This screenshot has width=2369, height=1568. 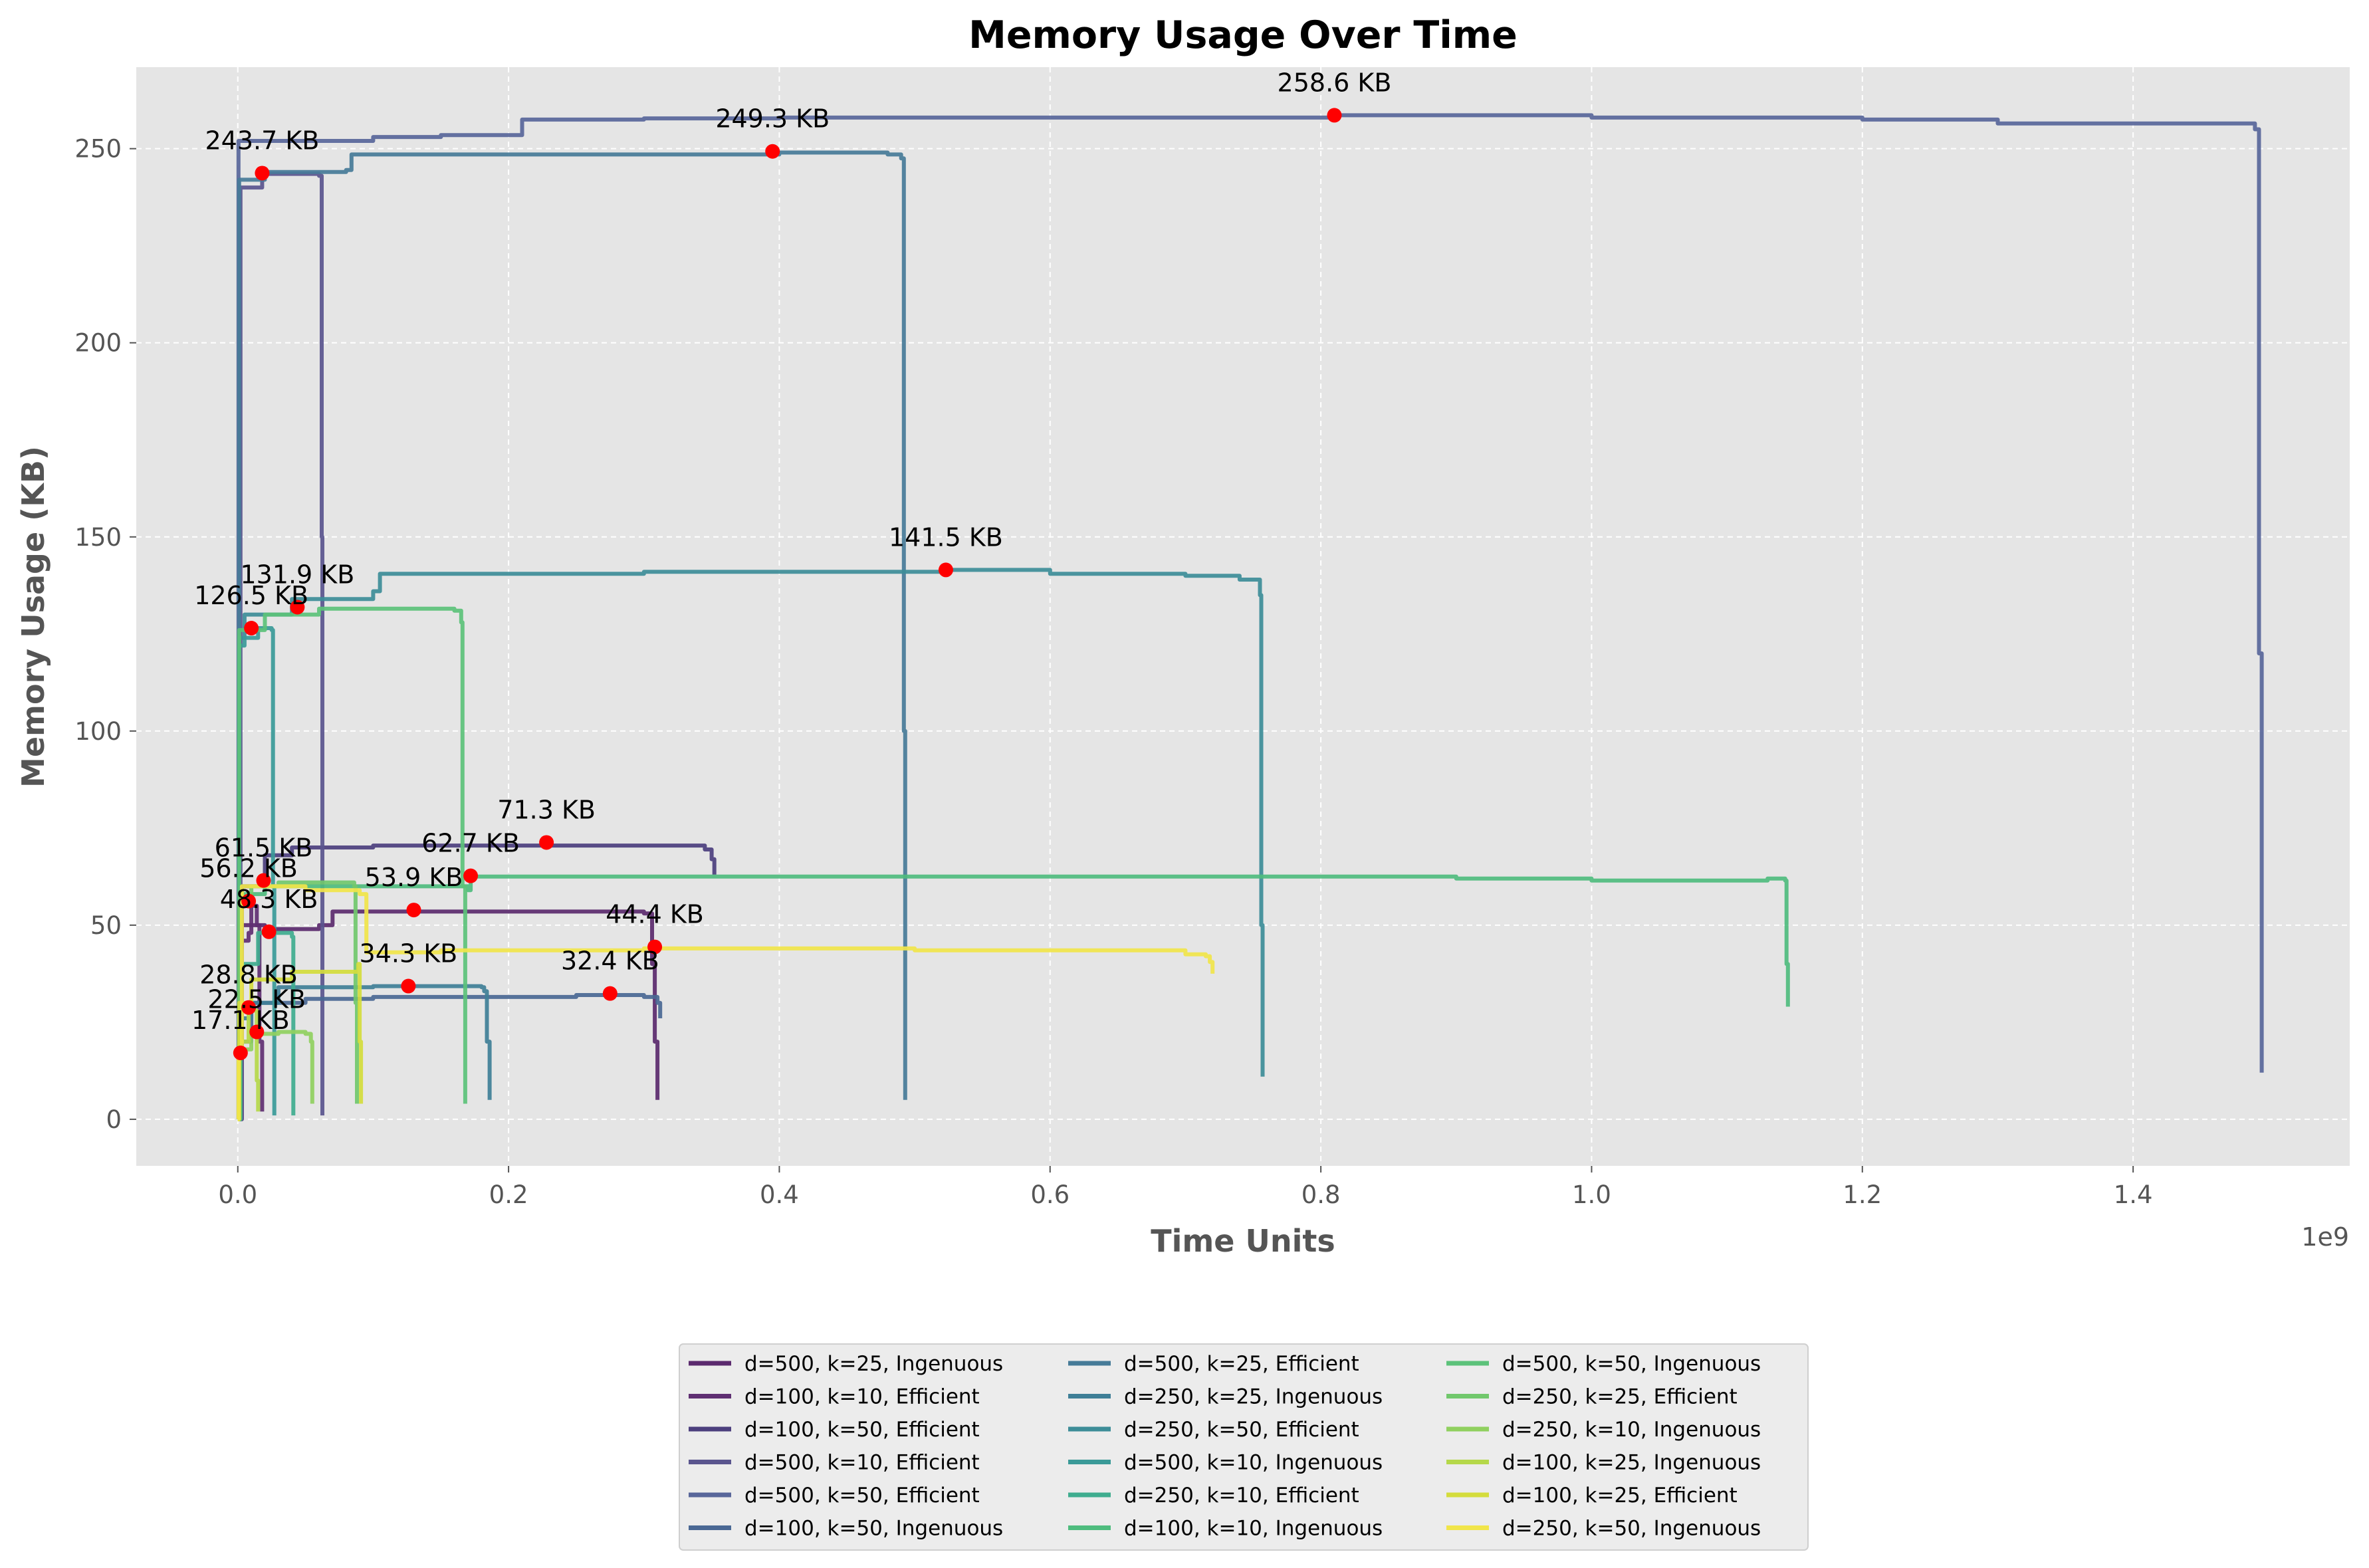 I want to click on x-axis-label: Time Units, so click(x=1243, y=1241).